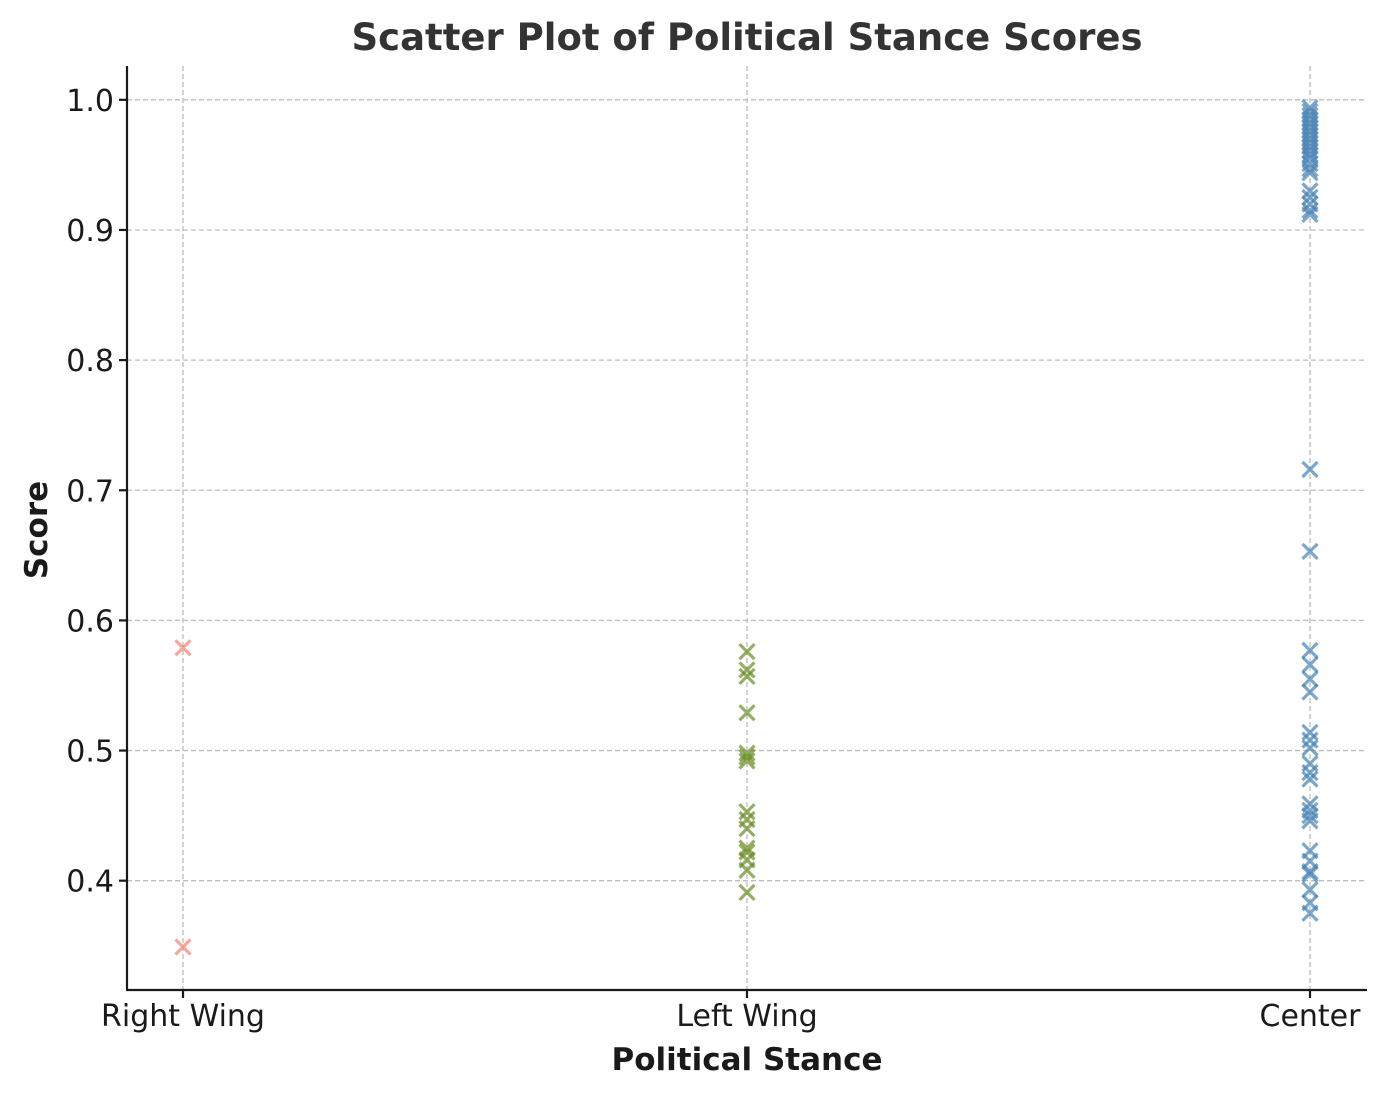  Describe the element at coordinates (37, 530) in the screenshot. I see `y-axis-label: Score` at that location.